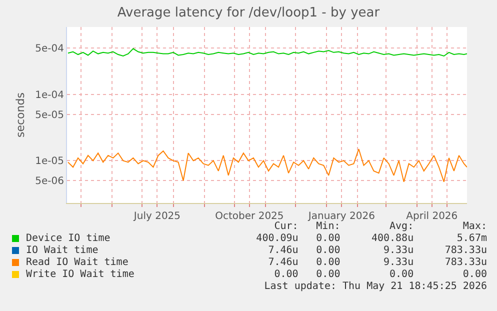  What do you see at coordinates (341, 216) in the screenshot?
I see `x-tick-label: January 2026` at bounding box center [341, 216].